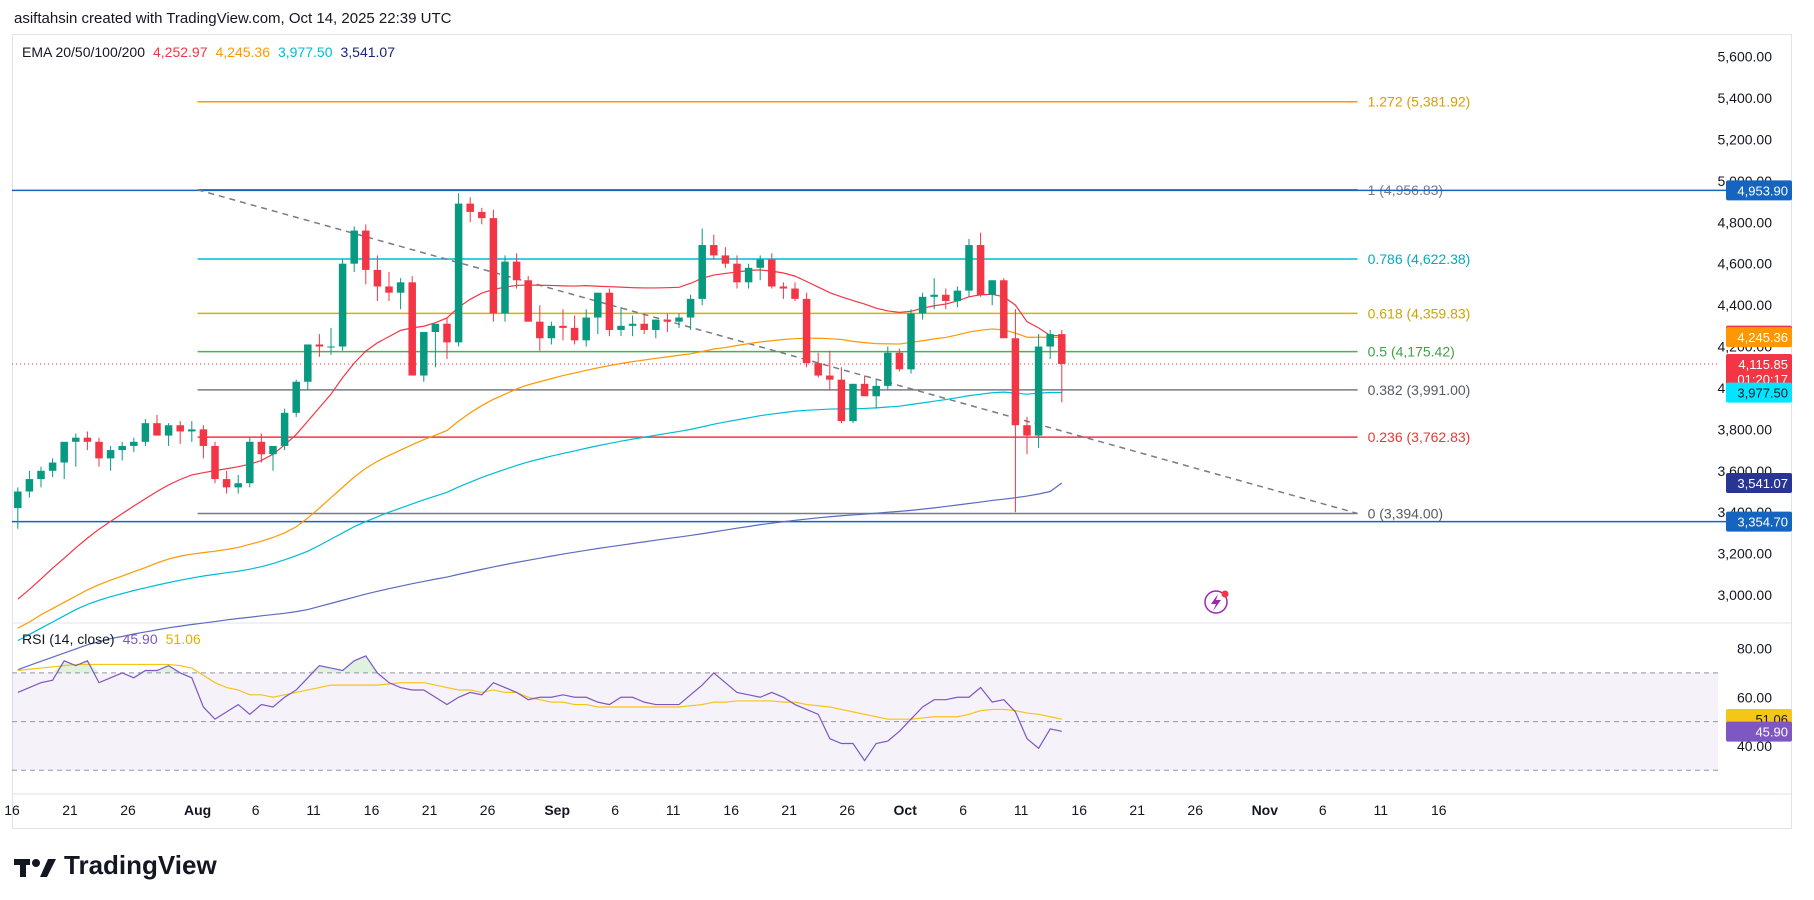 The image size is (1814, 900). I want to click on price-axis-tag-label: 3,541.07, so click(1762, 483).